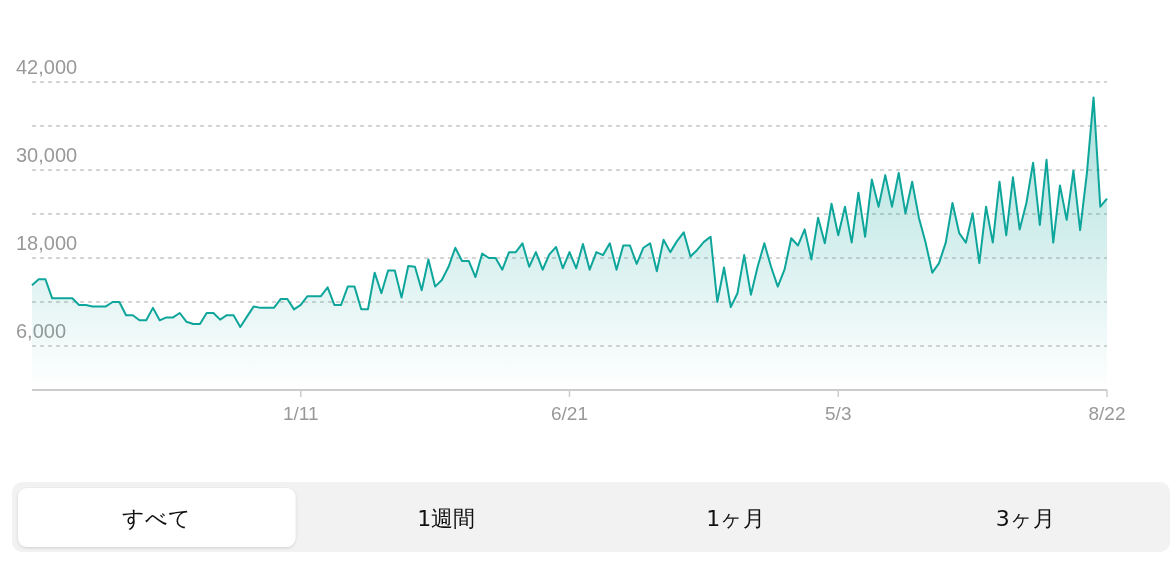 This screenshot has height=566, width=1176. I want to click on text: 1週間, so click(446, 518).